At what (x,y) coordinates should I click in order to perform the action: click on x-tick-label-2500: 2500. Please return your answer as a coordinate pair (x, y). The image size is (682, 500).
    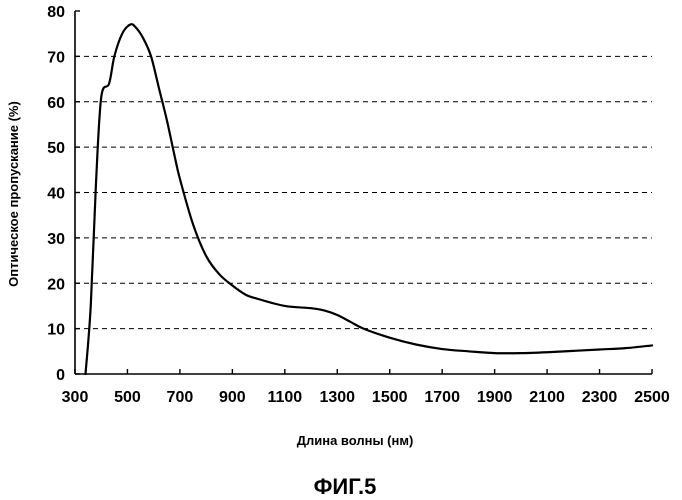
    Looking at the image, I should click on (652, 397).